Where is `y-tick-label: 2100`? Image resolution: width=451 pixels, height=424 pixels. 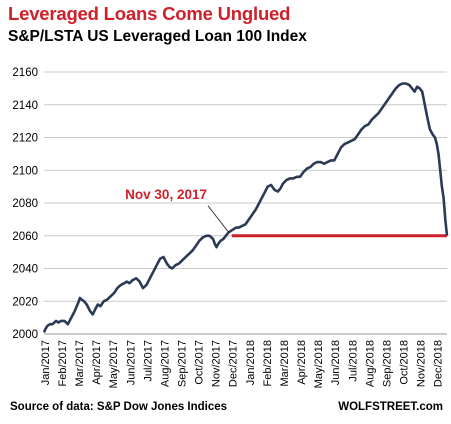
y-tick-label: 2100 is located at coordinates (25, 171).